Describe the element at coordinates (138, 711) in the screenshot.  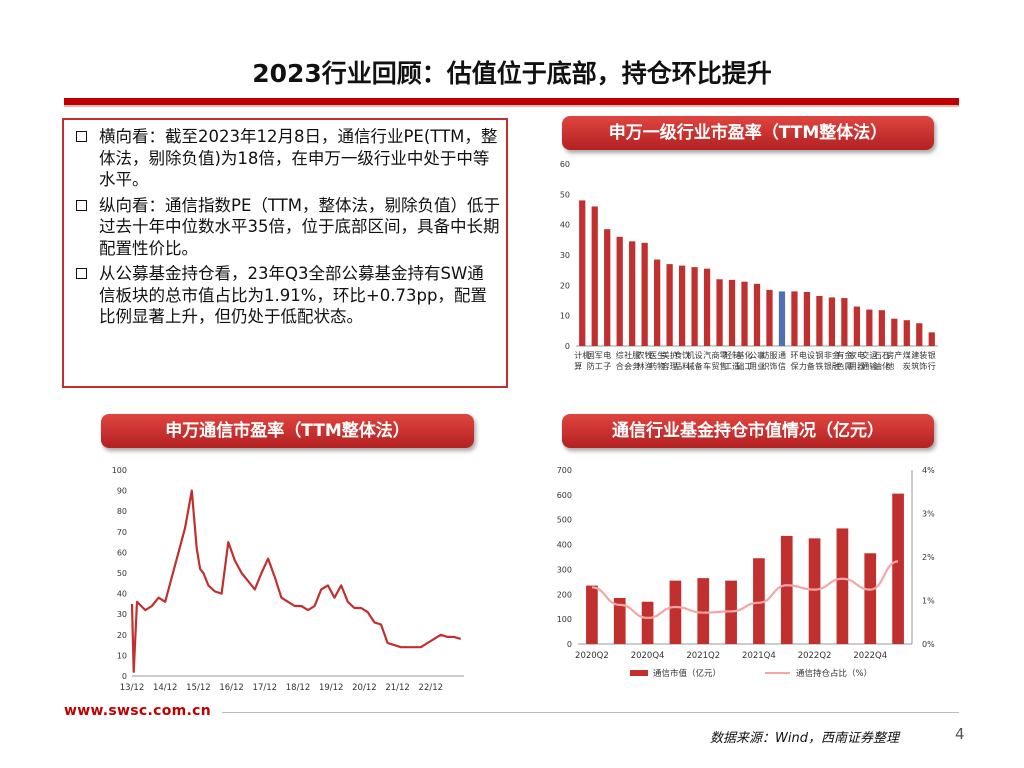
I see `footer-url: www.swsc.com.cn` at that location.